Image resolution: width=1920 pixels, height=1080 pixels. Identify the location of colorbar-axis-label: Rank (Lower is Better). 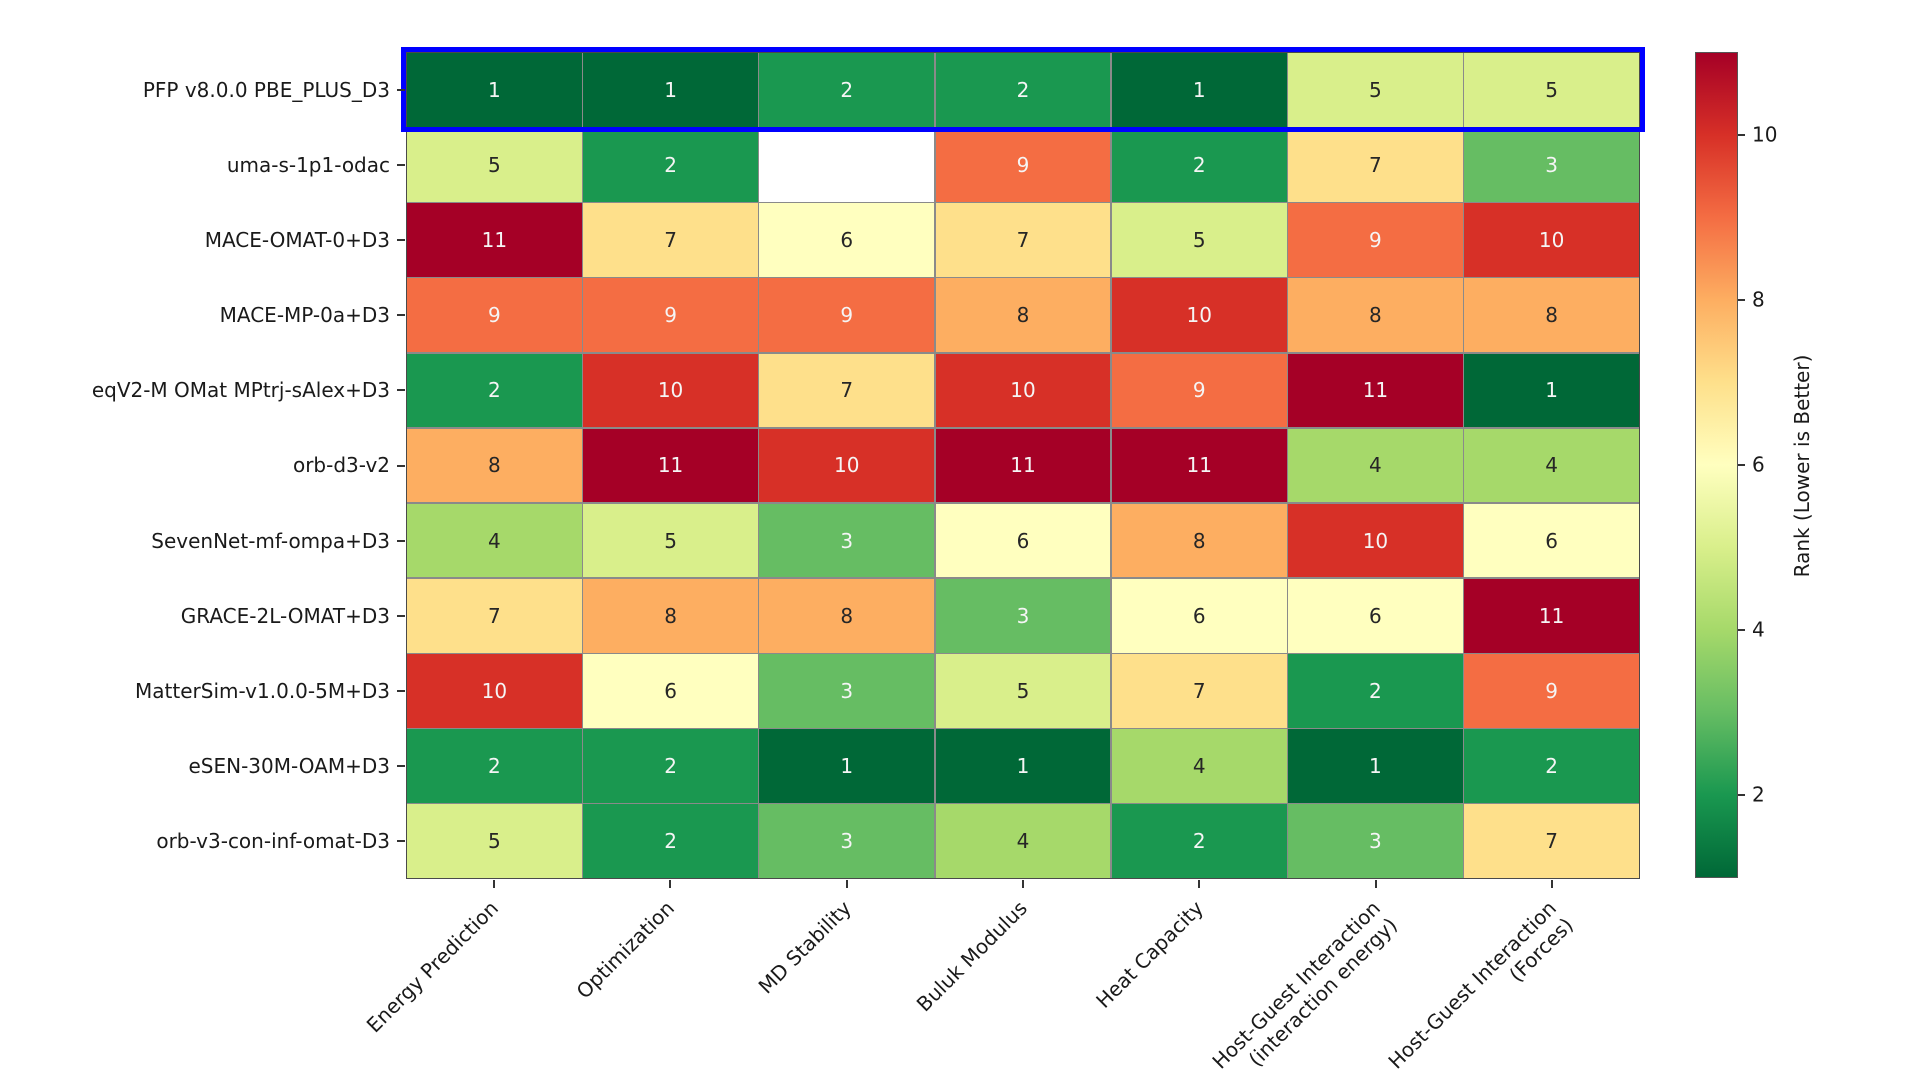
(1802, 466).